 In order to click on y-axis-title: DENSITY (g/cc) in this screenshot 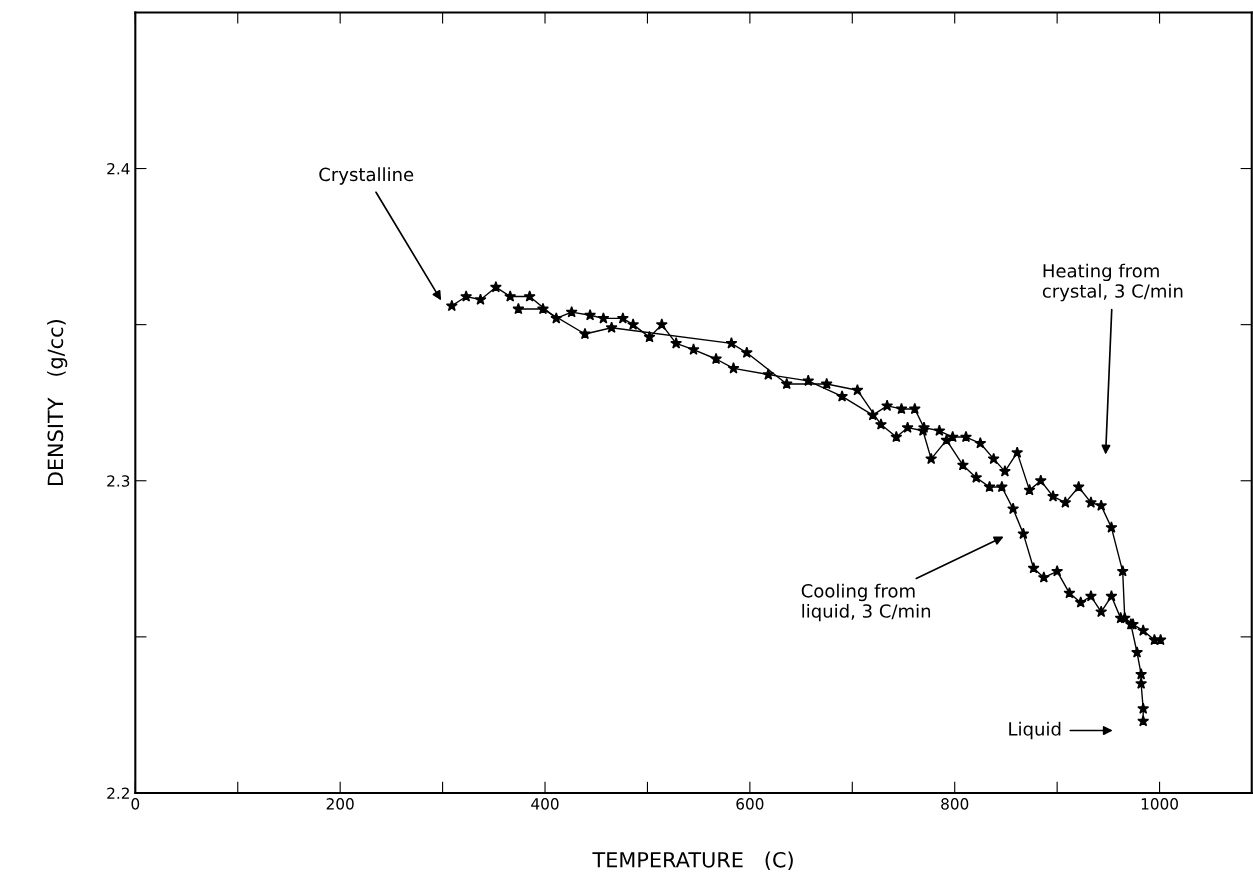, I will do `click(57, 403)`.